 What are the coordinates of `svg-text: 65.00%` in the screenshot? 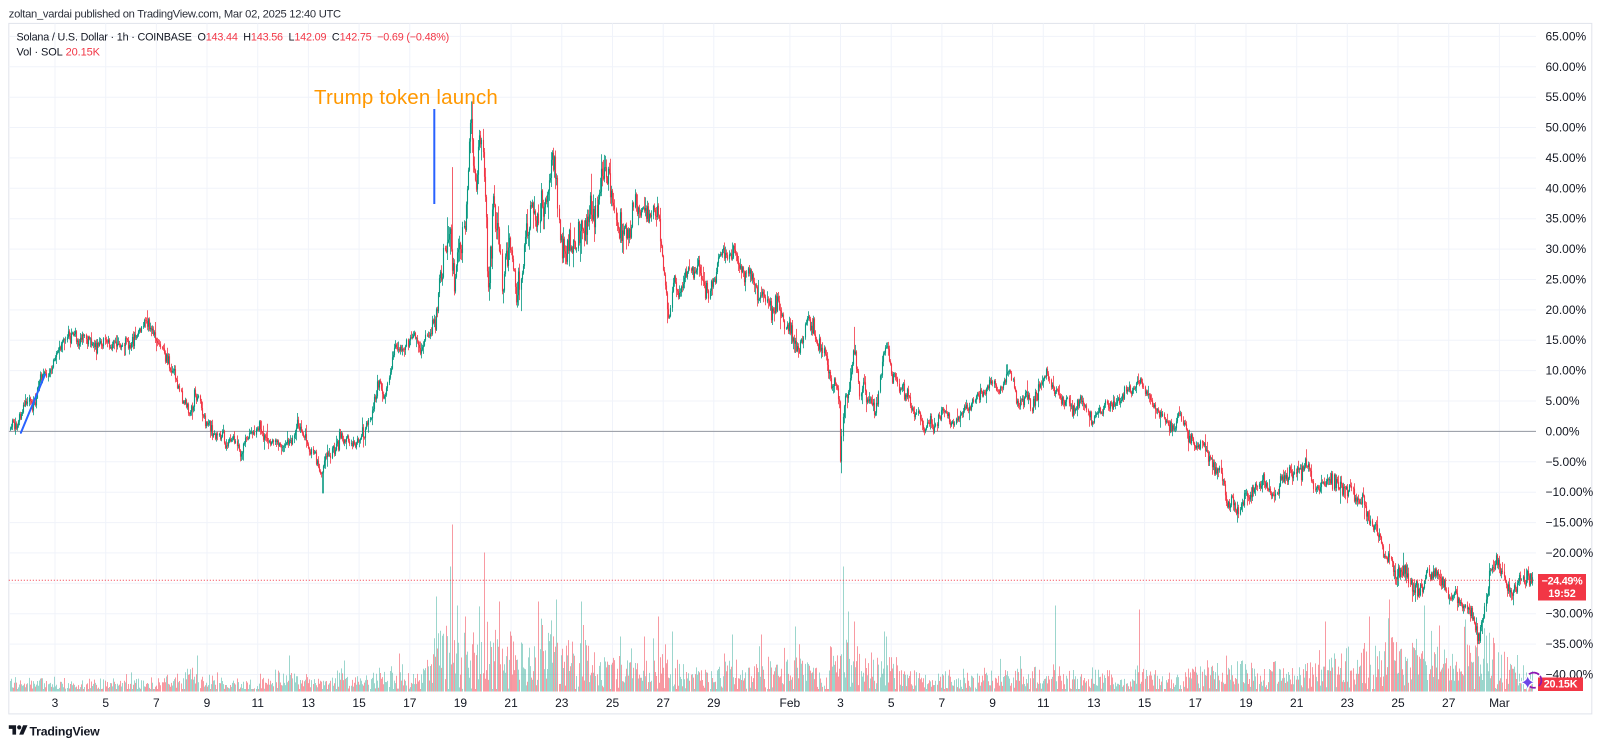 It's located at (1566, 36).